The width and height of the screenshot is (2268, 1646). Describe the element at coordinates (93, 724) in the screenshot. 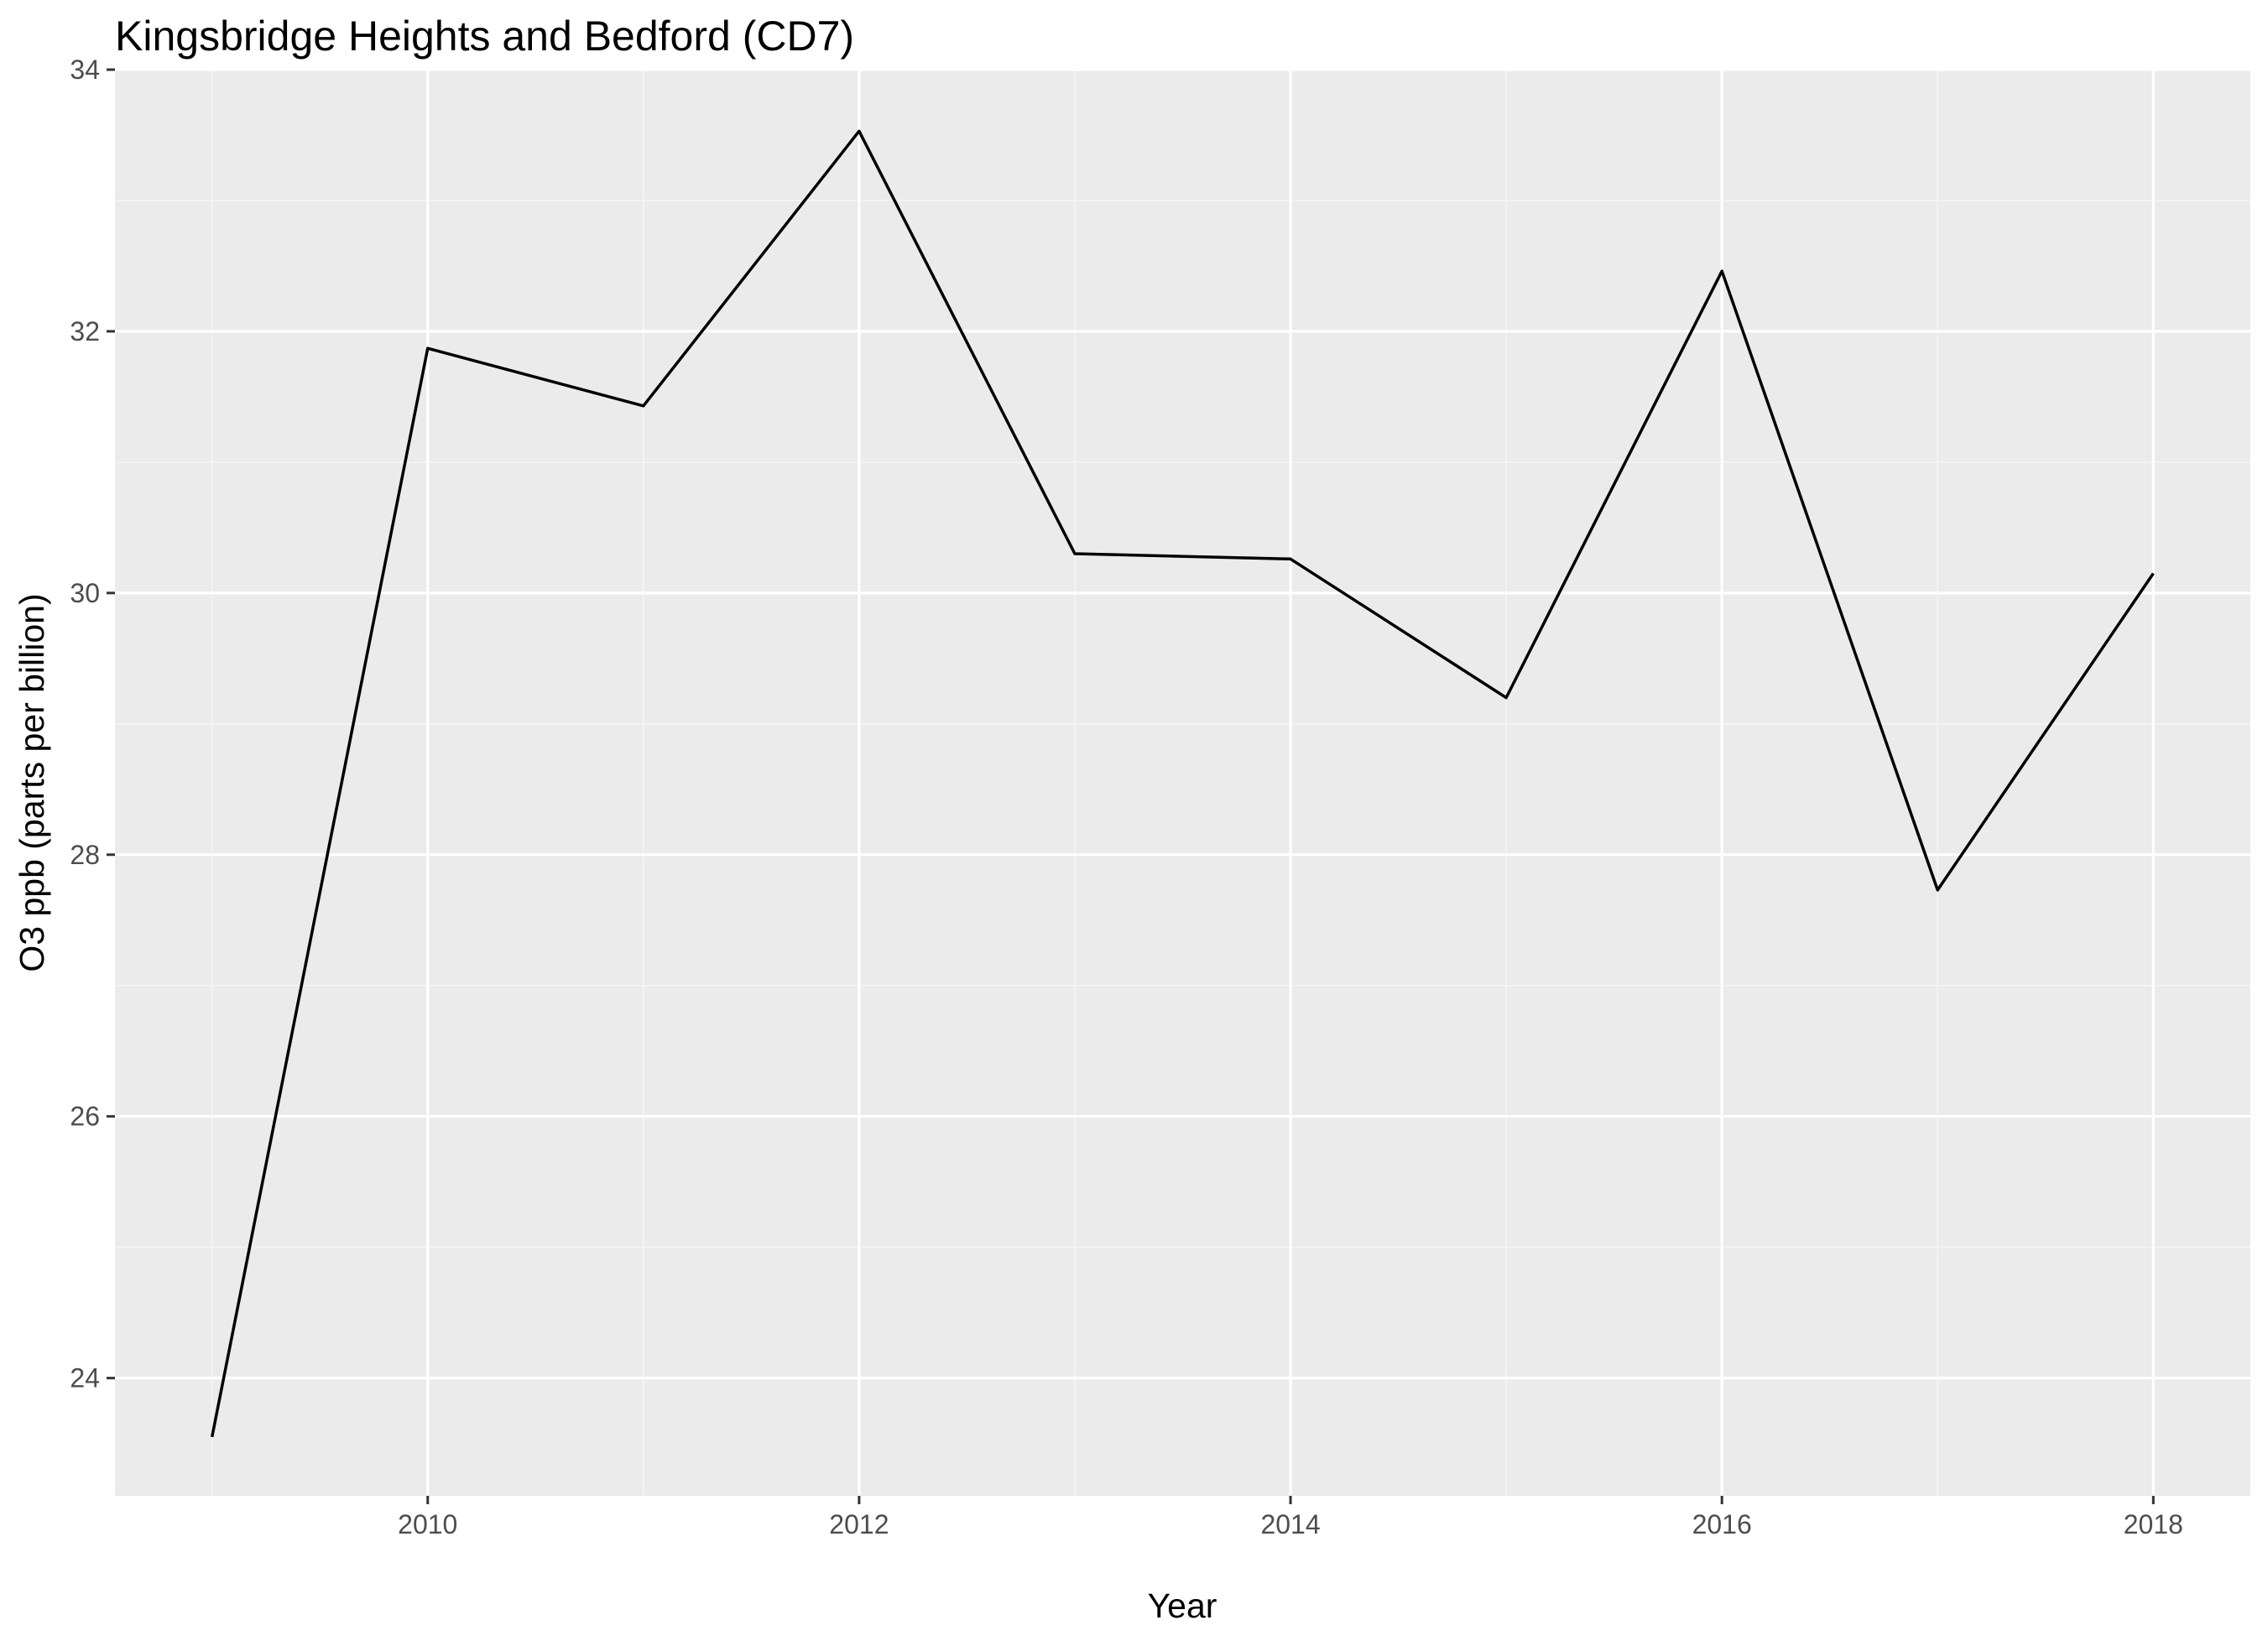

I see `y-axis: 24 26 28 30 32 34` at that location.